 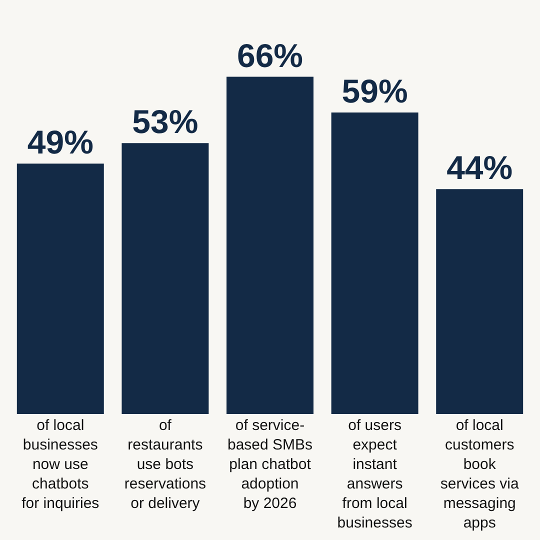 I want to click on x-tick-label: of users expect instant answers from local businesses, so click(x=374, y=474).